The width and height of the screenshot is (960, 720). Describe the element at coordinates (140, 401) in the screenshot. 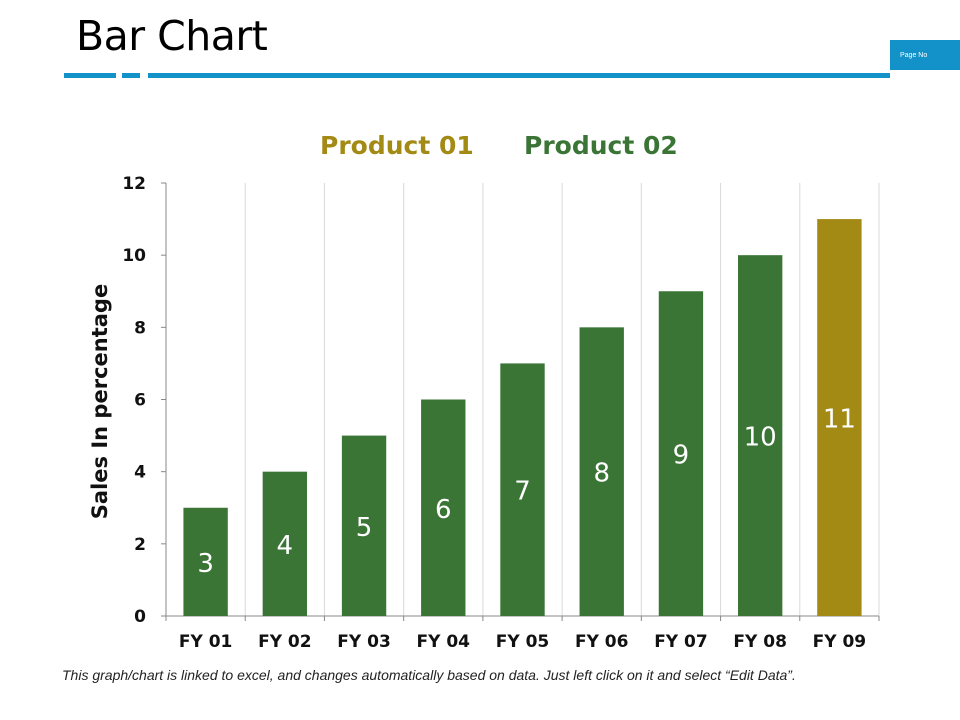

I see `y-tick-label: 6` at that location.